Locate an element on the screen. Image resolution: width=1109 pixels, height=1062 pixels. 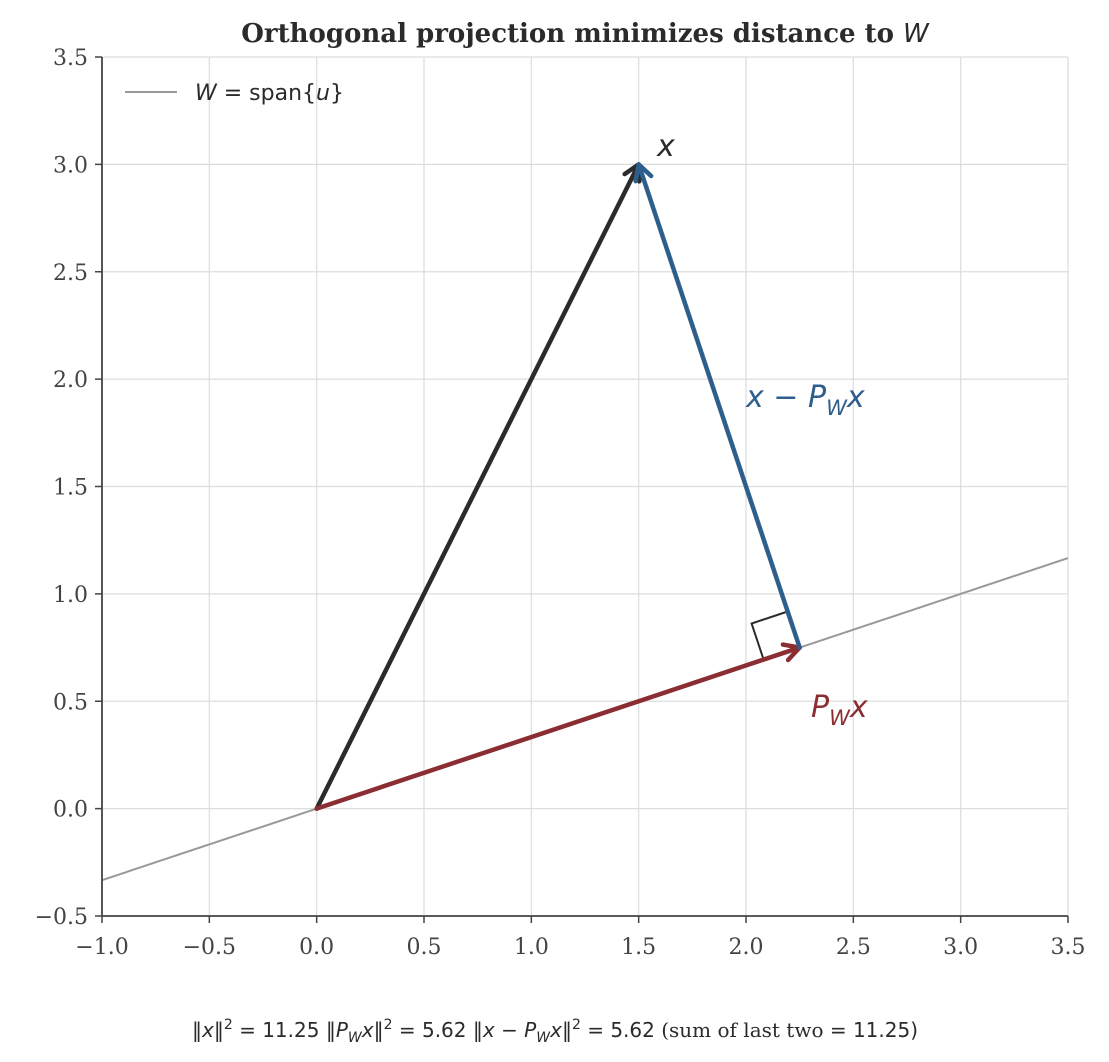
x-tick-label: 1.0 is located at coordinates (531, 947).